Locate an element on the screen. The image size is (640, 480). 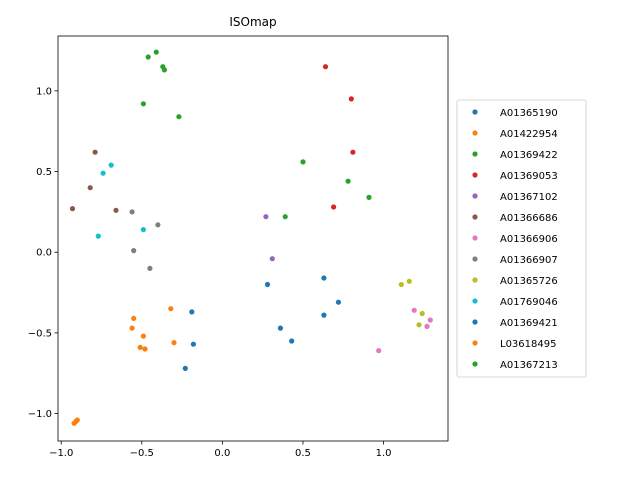
legend-label-8: A01365726 is located at coordinates (529, 281).